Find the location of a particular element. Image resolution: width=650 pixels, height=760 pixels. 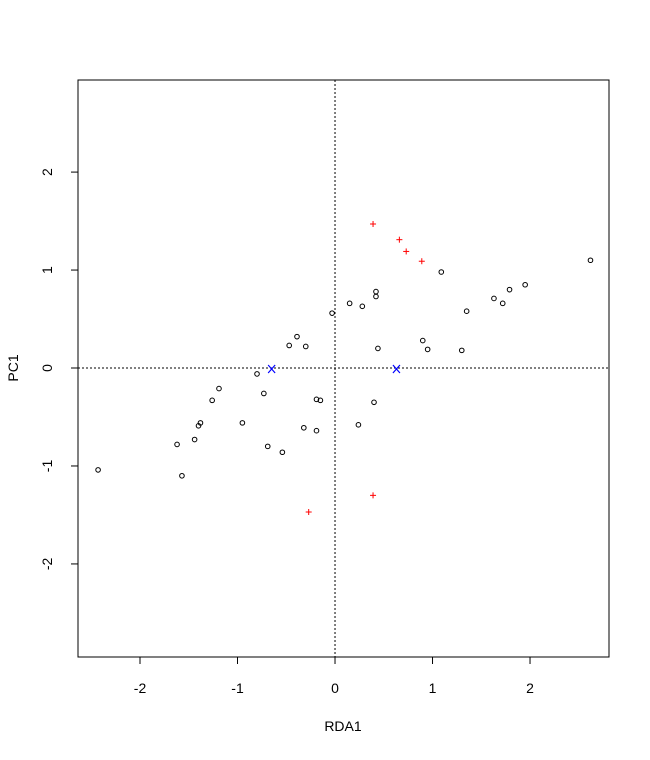

y-tick-label: 0 is located at coordinates (47, 368).